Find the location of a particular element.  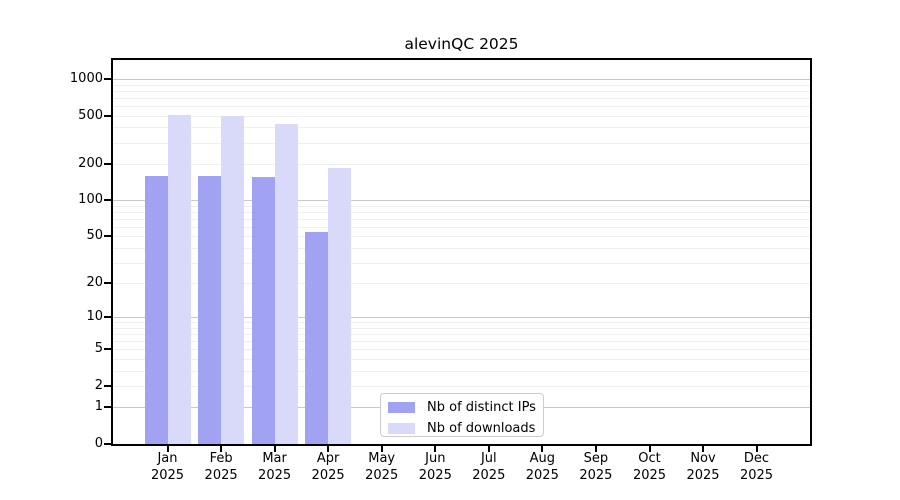

bar-jan-ips is located at coordinates (156, 309).